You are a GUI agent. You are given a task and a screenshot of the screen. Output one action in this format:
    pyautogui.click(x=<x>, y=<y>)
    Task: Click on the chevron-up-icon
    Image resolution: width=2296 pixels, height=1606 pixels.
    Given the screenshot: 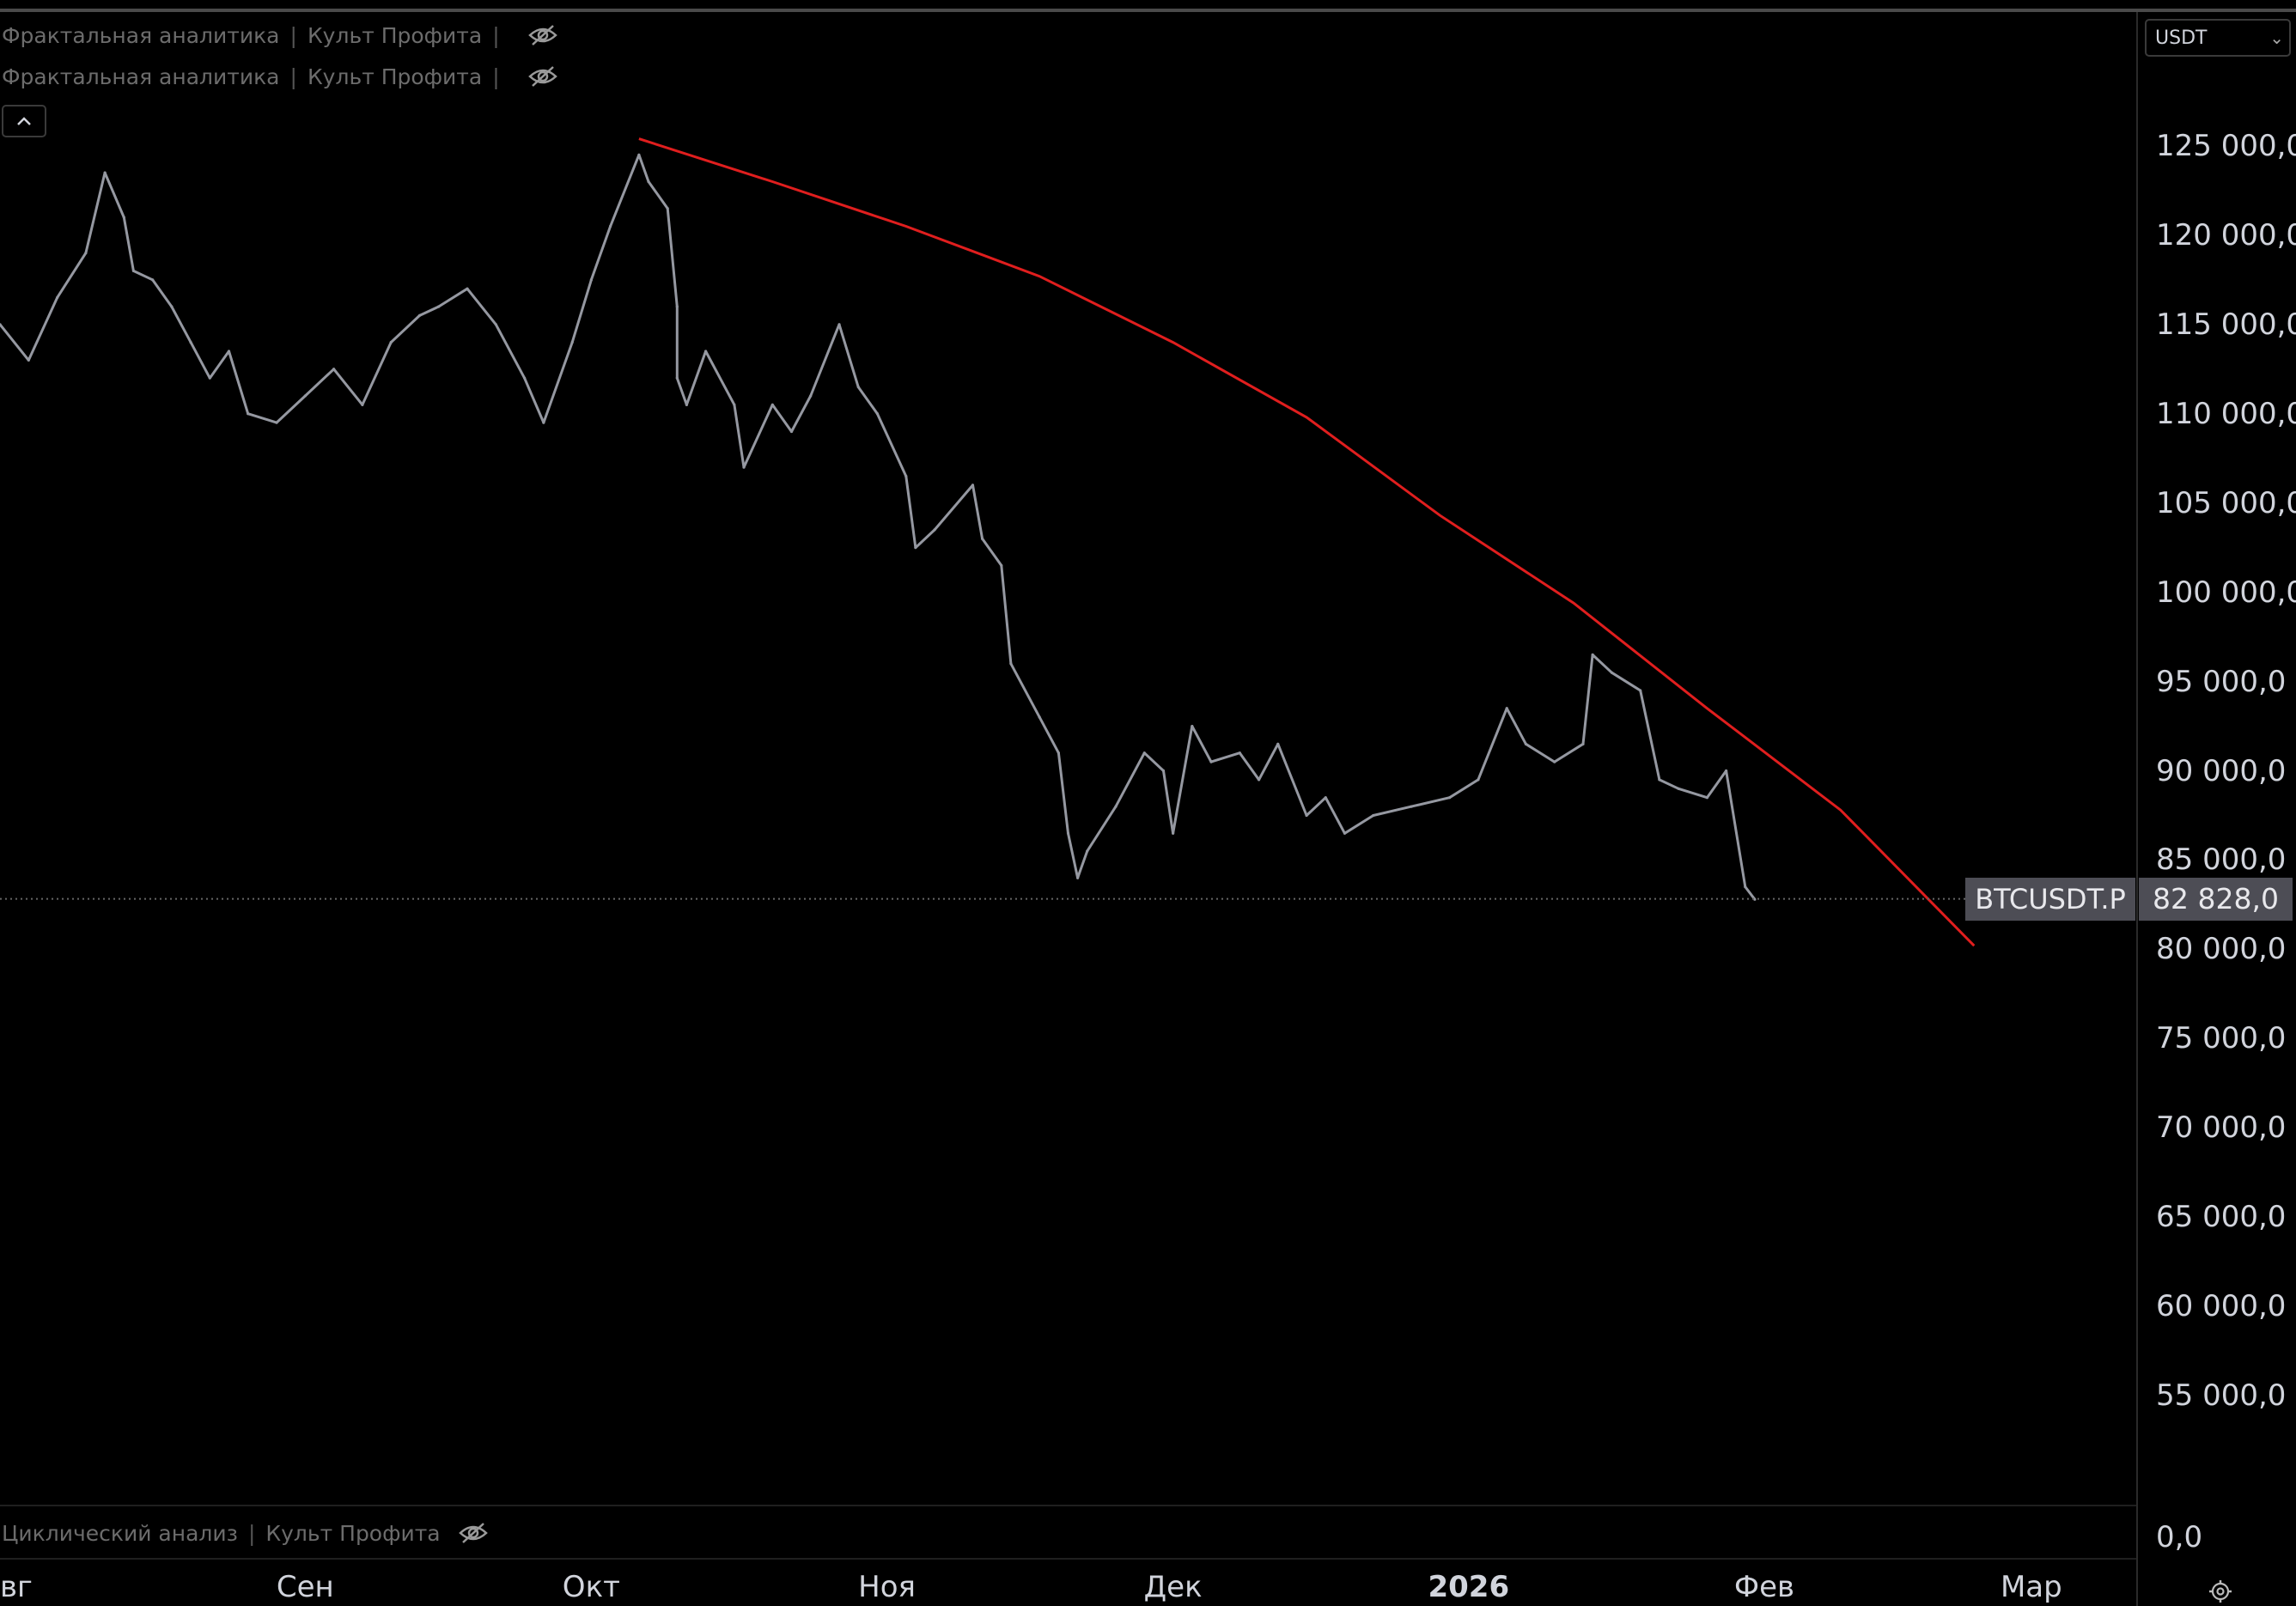 What is the action you would take?
    pyautogui.click(x=24, y=121)
    